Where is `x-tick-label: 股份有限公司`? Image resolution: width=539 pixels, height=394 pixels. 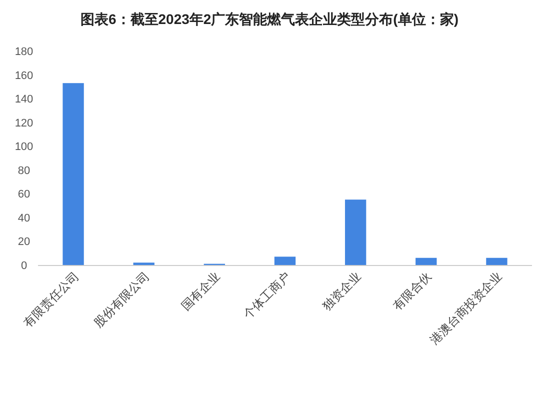 x-tick-label: 股份有限公司 is located at coordinates (121, 299).